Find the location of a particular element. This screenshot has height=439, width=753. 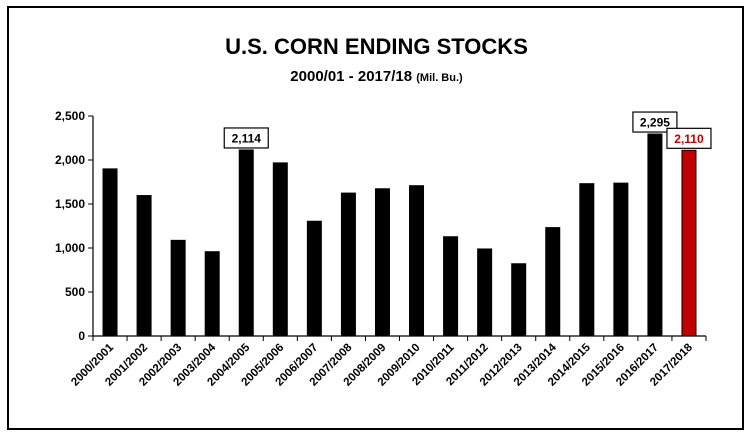

bar-2010-2011 is located at coordinates (451, 286).